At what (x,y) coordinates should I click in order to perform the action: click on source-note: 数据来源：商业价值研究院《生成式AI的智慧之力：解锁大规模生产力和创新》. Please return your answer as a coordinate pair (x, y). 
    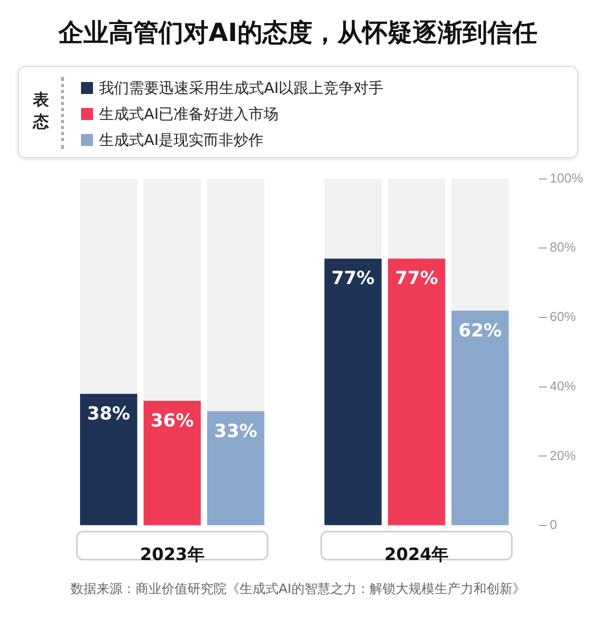
    Looking at the image, I should click on (298, 589).